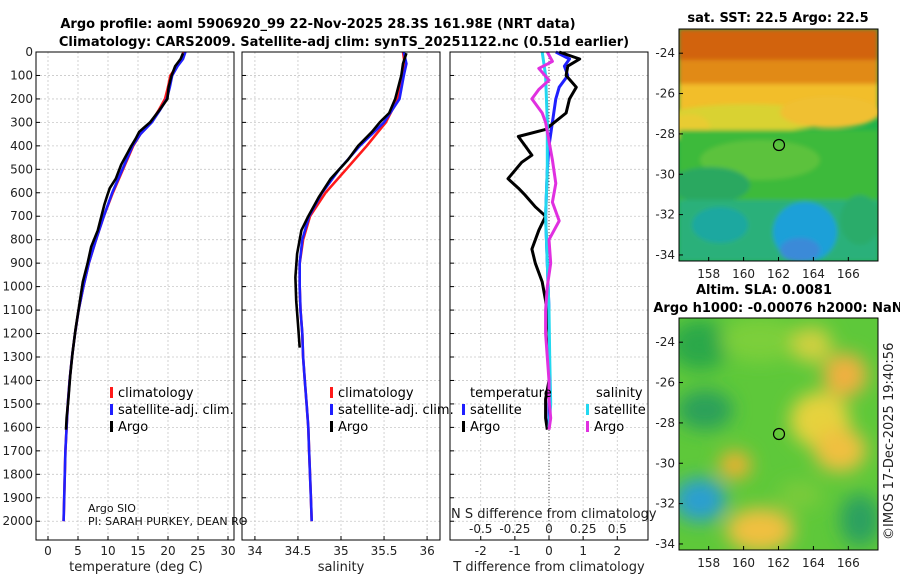 The image size is (900, 580). I want to click on top-x-tick-label: -0.25, so click(514, 529).